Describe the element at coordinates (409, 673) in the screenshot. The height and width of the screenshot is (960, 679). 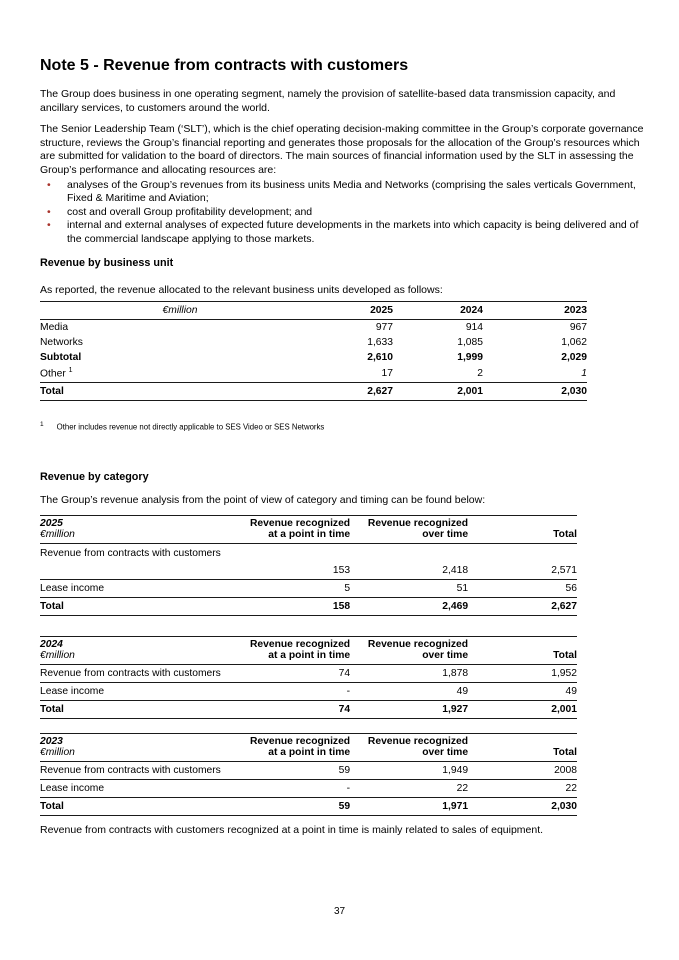
I see `cell-value: 1,878` at that location.